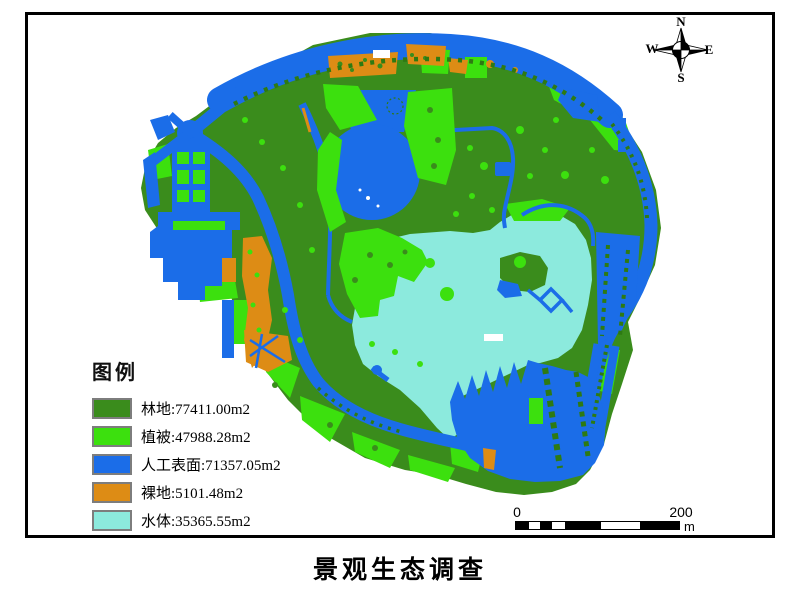 This screenshot has height=600, width=800. Describe the element at coordinates (112, 436) in the screenshot. I see `vegetation-swatch` at that location.